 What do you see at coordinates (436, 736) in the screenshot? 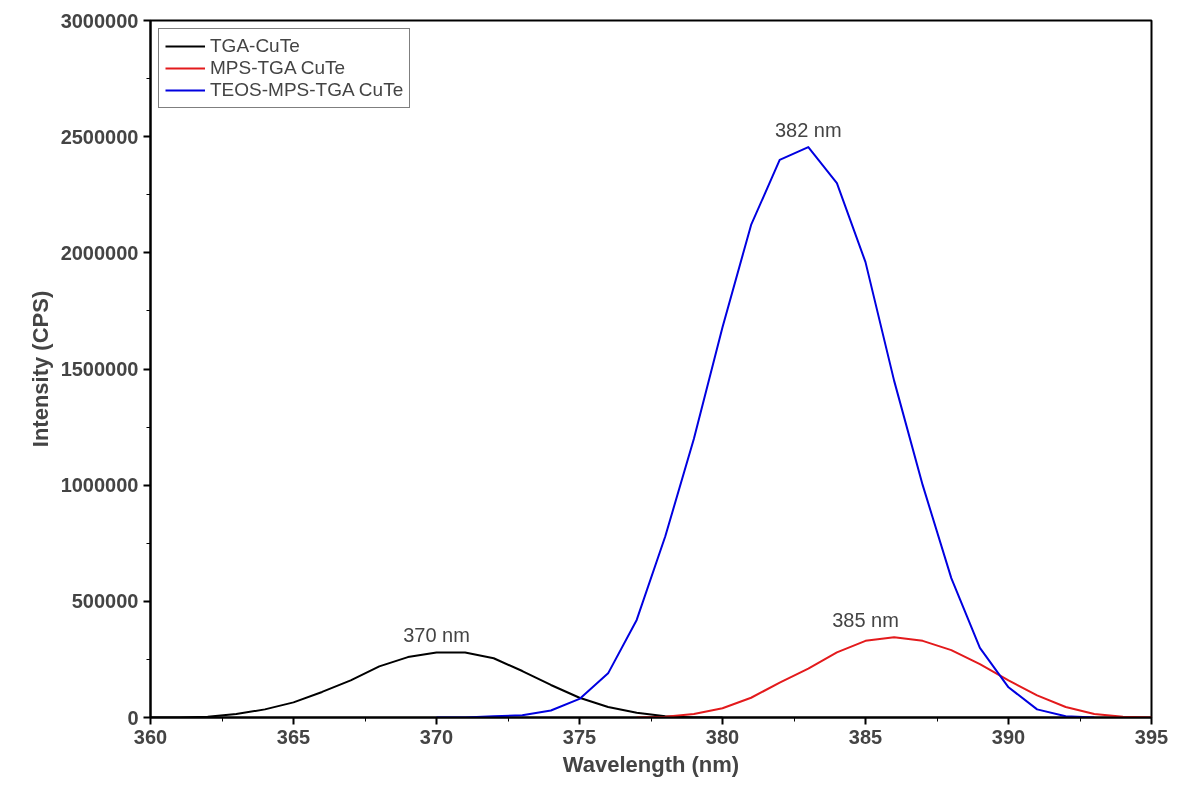
I see `x-tick-label: 370` at bounding box center [436, 736].